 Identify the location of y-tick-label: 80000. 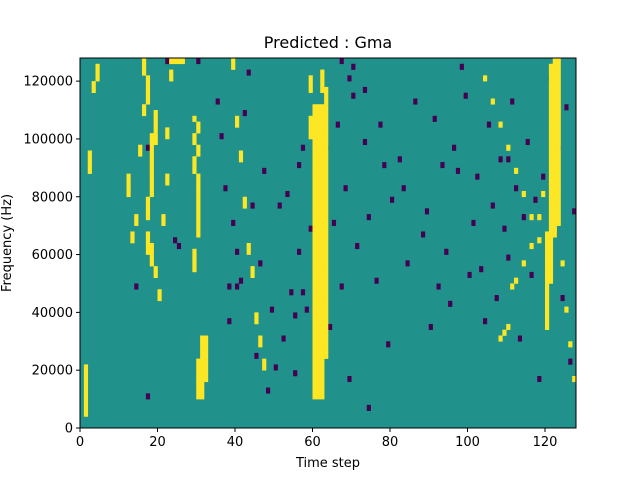
(52, 197).